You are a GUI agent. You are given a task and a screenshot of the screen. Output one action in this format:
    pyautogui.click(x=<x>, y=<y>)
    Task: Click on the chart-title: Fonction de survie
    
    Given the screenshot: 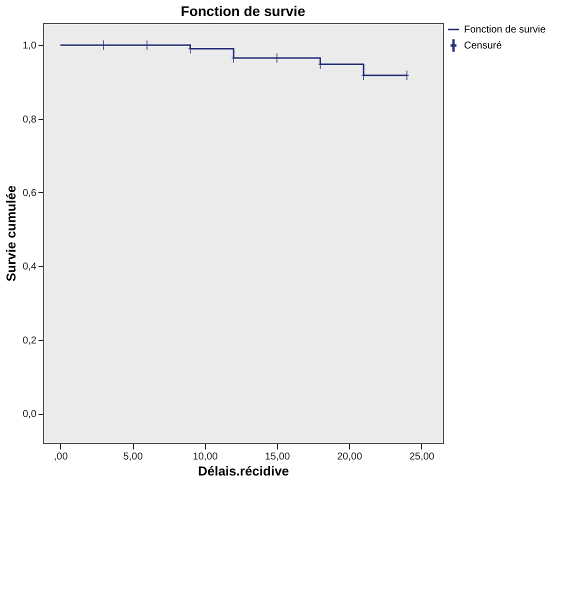 What is the action you would take?
    pyautogui.click(x=243, y=11)
    